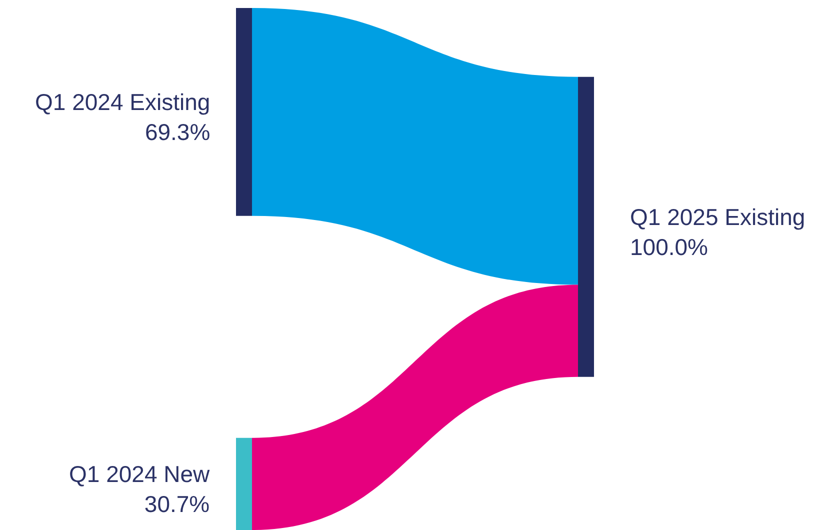 Image resolution: width=839 pixels, height=530 pixels. I want to click on data-label: 30.7%, so click(177, 503).